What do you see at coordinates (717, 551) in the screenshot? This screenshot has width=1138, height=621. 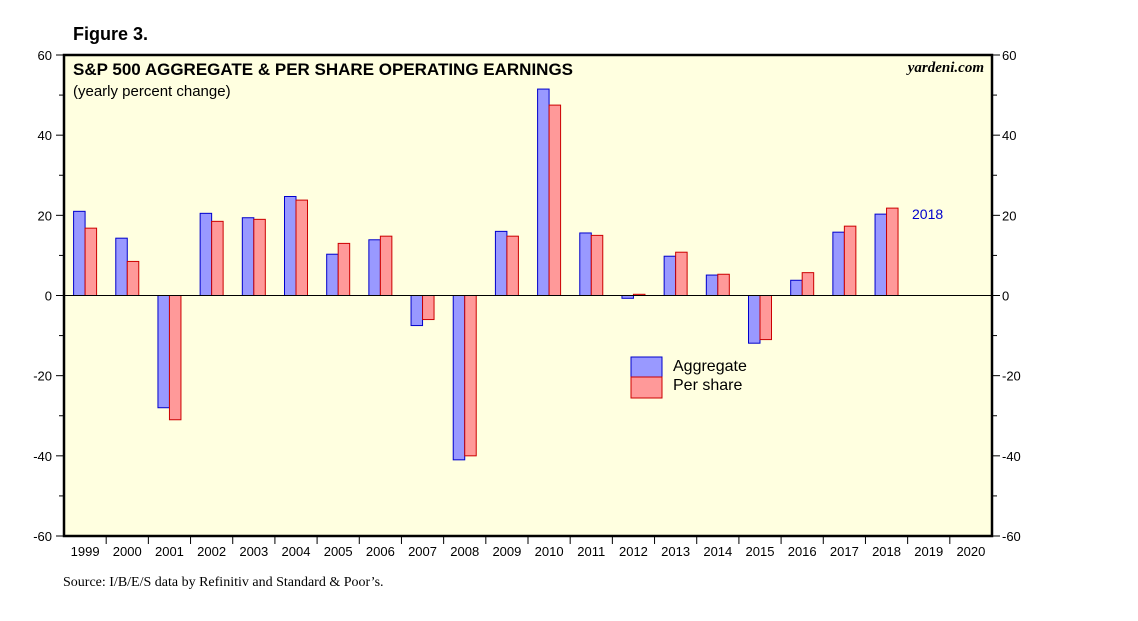 I see `x-tick-label: 2014` at bounding box center [717, 551].